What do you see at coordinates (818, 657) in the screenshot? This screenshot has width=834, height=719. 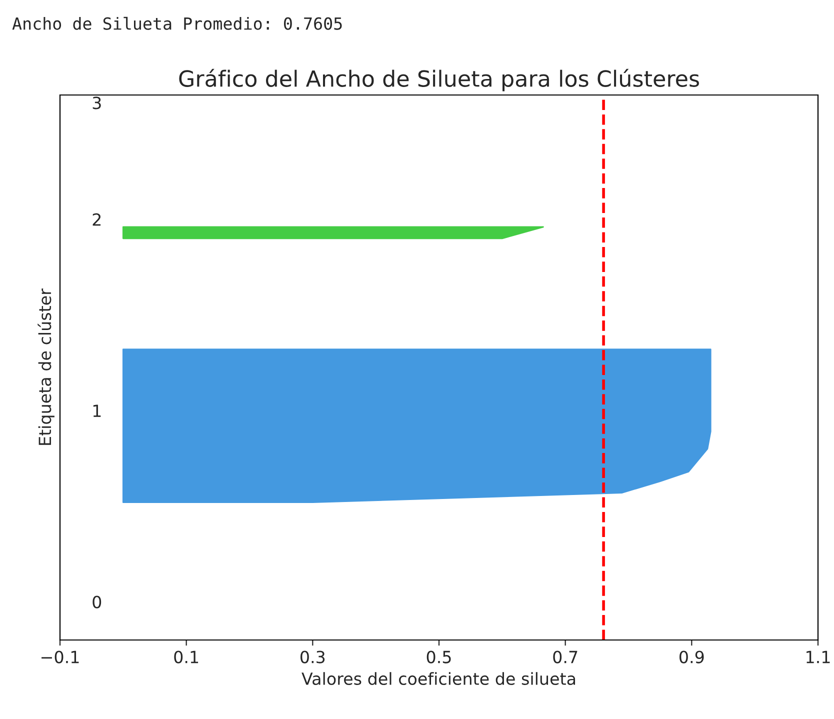 I see `x-tick-label: 1.1` at bounding box center [818, 657].